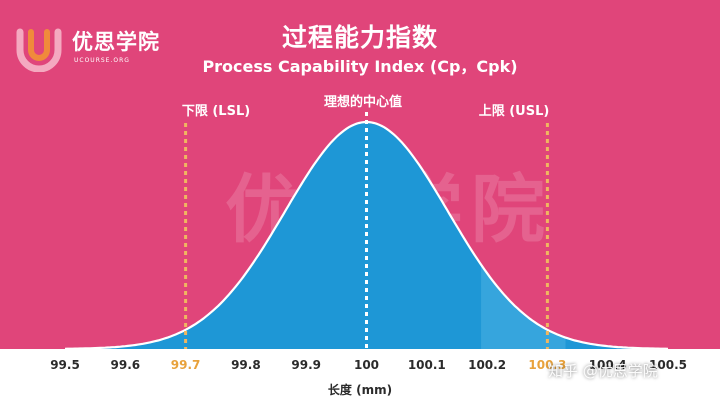 The height and width of the screenshot is (403, 720). I want to click on x-tick-label: 100.1, so click(426, 365).